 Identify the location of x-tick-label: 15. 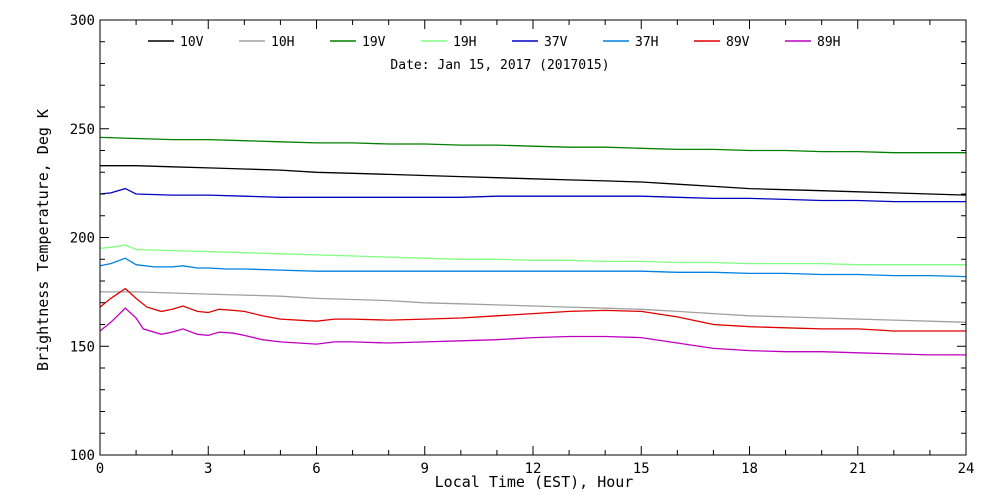
(641, 469).